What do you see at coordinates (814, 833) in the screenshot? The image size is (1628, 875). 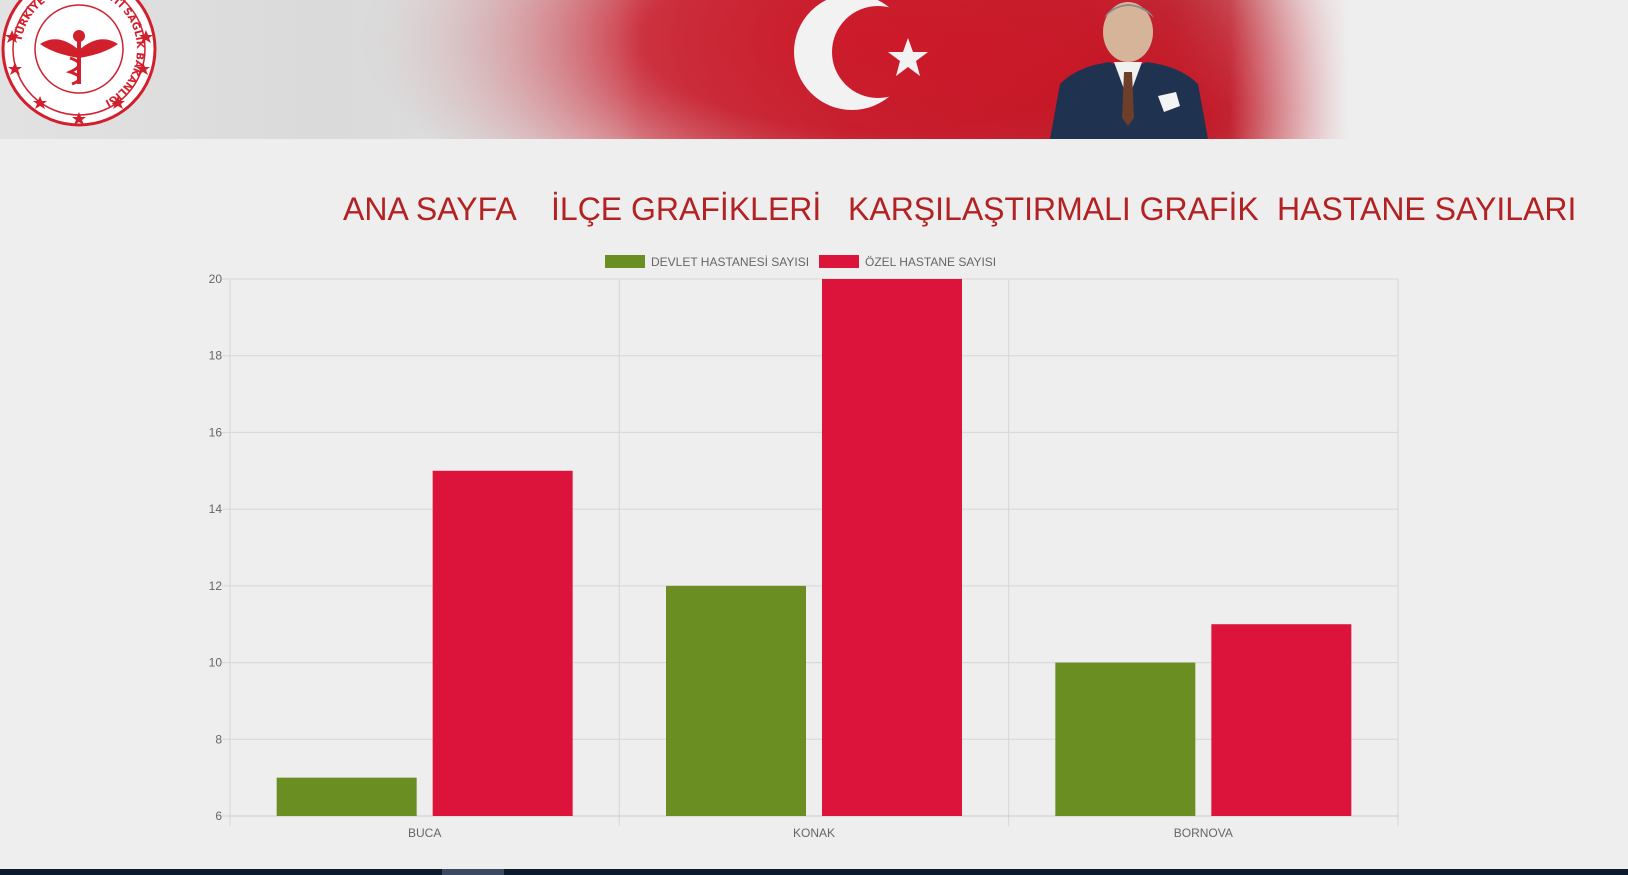 I see `x-tick-label: KONAK` at bounding box center [814, 833].